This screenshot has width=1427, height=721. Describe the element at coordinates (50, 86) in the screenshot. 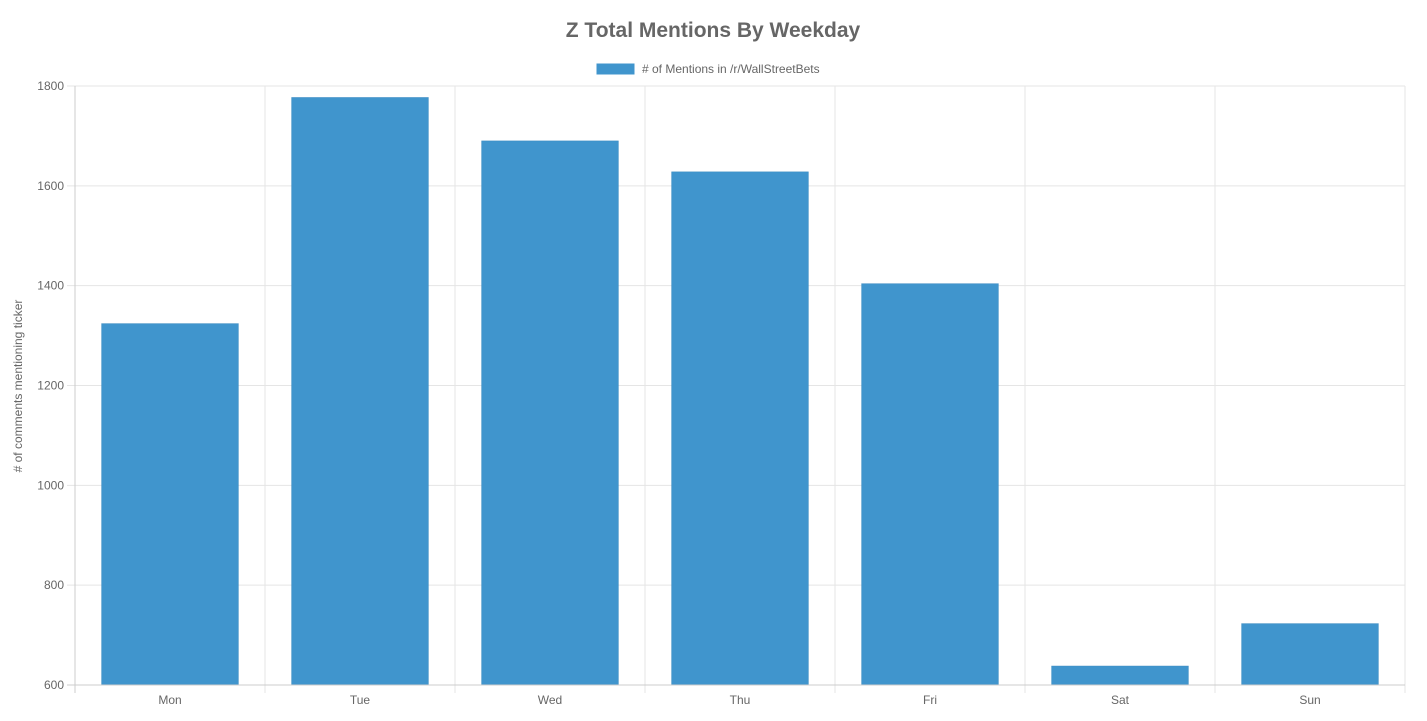

I see `y-tick-label: 1800` at that location.